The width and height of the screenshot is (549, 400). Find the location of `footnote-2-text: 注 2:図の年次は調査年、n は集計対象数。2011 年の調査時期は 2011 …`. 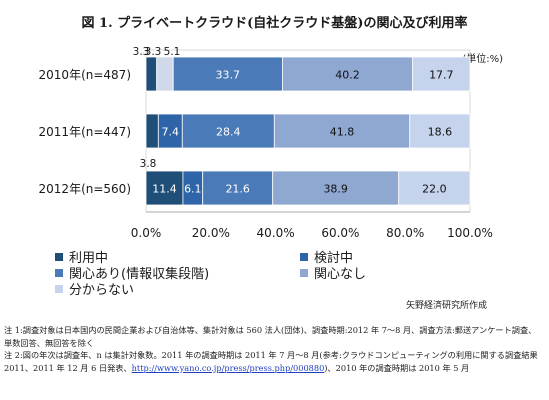

footnote-2-text: 注 2:図の年次は調査年、n は集計対象数。2011 年の調査時期は 2011 … is located at coordinates (271, 361).